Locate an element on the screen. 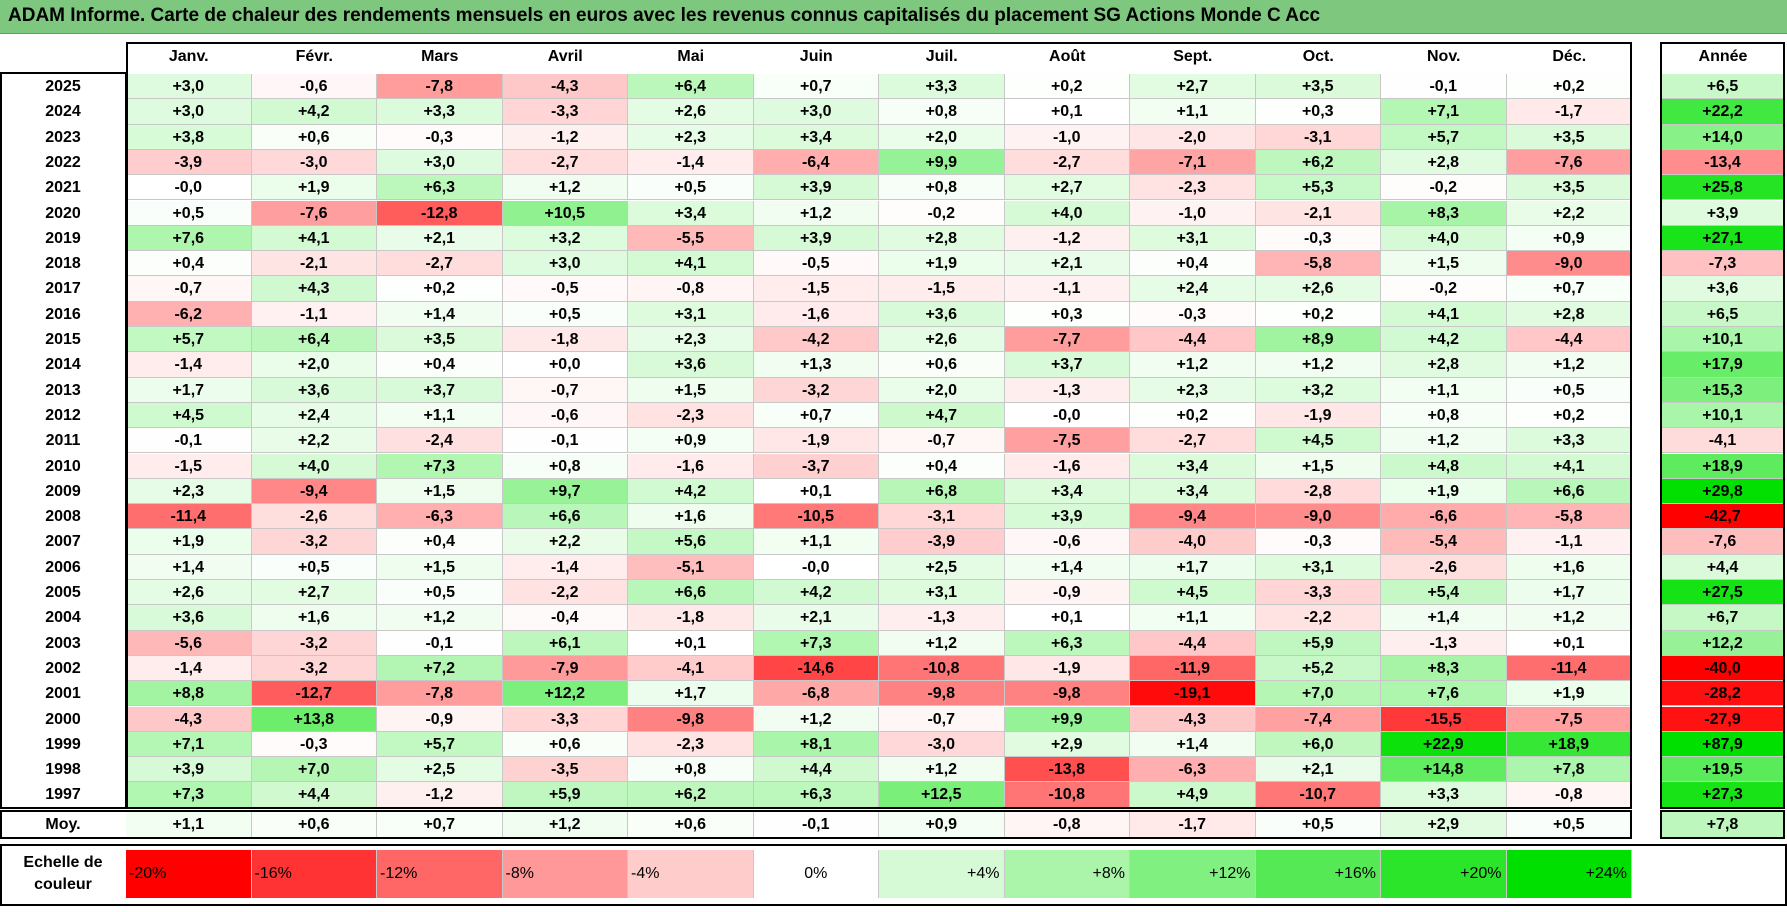  heatmap-cell: -4,3 is located at coordinates (1193, 719).